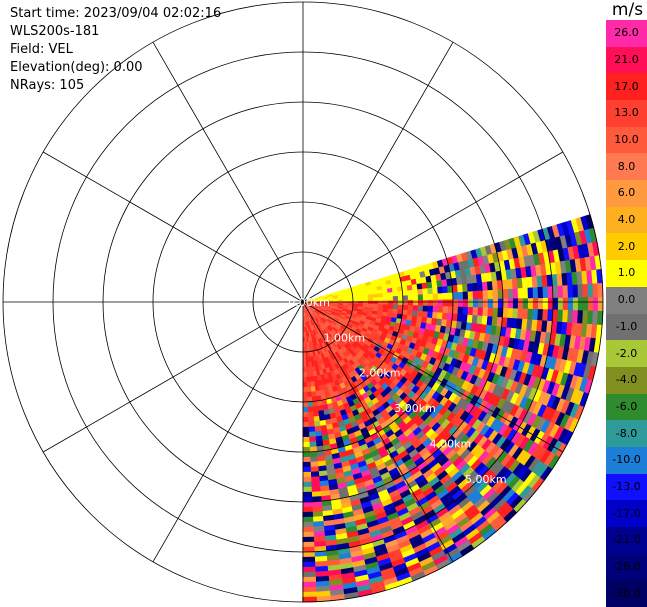 The image size is (647, 607). I want to click on colorbar-tick-label: 4.0, so click(626, 220).